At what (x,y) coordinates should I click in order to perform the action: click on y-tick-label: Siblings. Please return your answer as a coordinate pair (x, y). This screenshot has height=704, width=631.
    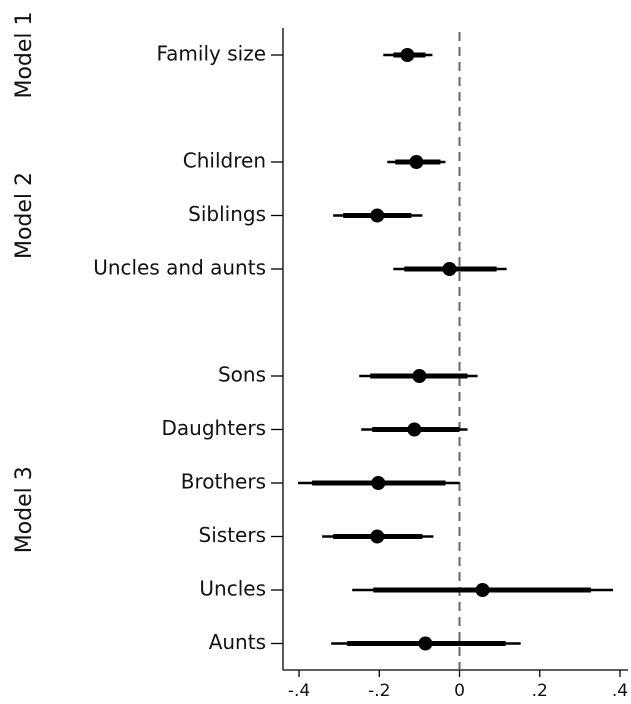
    Looking at the image, I should click on (227, 214).